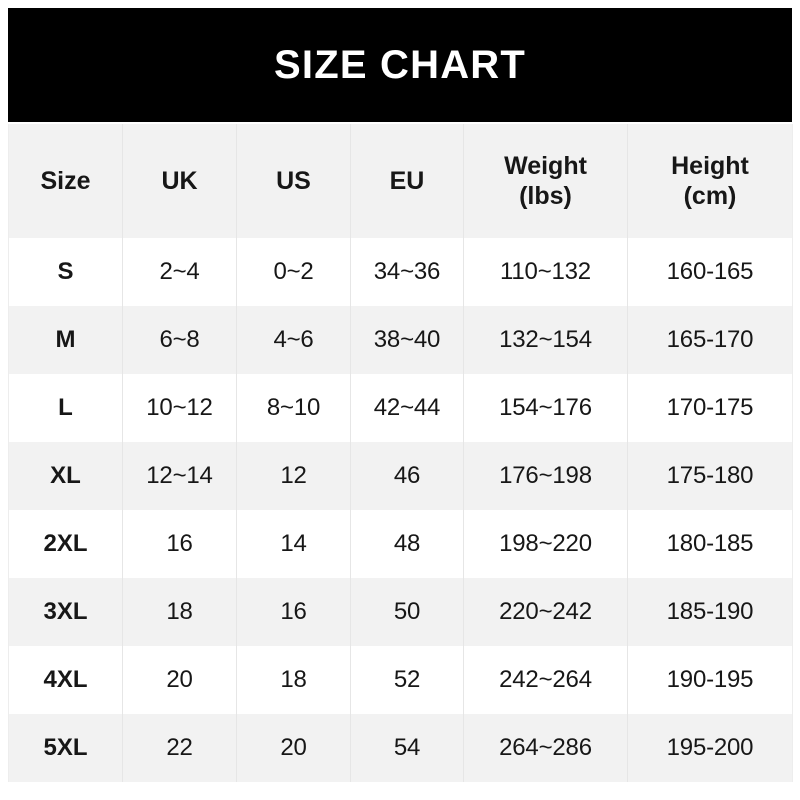 This screenshot has width=800, height=800. I want to click on cell-uk: 16, so click(179, 544).